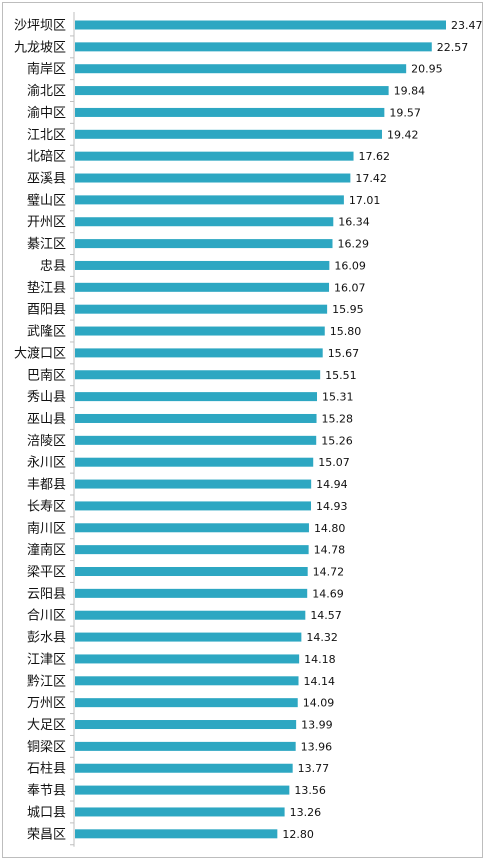 The height and width of the screenshot is (860, 485). Describe the element at coordinates (46, 179) in the screenshot. I see `category-label: 巫溪县` at that location.